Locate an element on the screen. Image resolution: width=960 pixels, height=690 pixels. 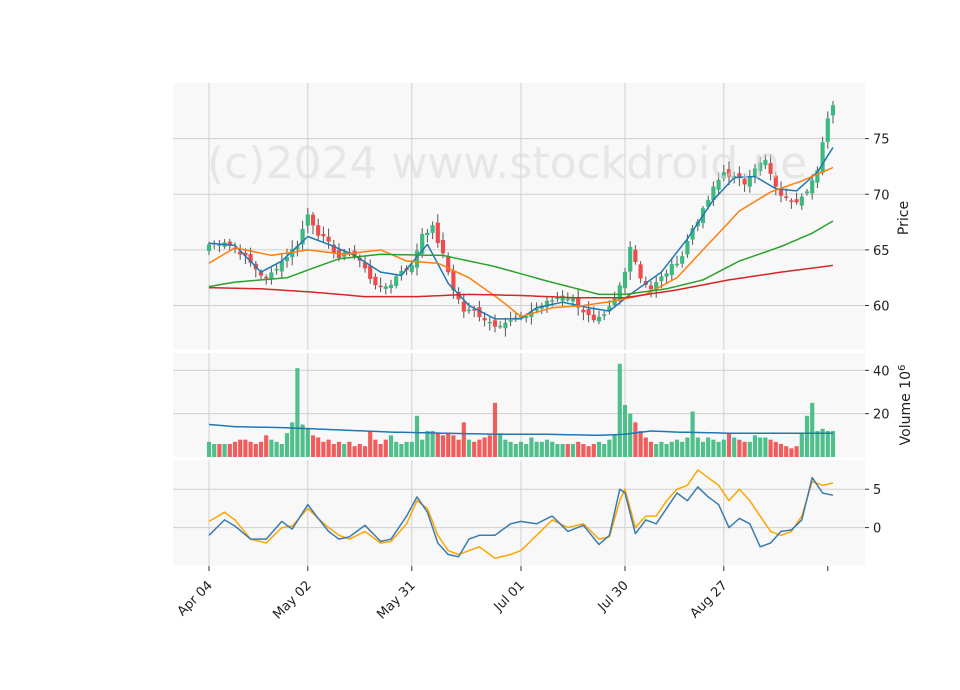
volume-axis-label-exponent: 6 is located at coordinates (902, 368).